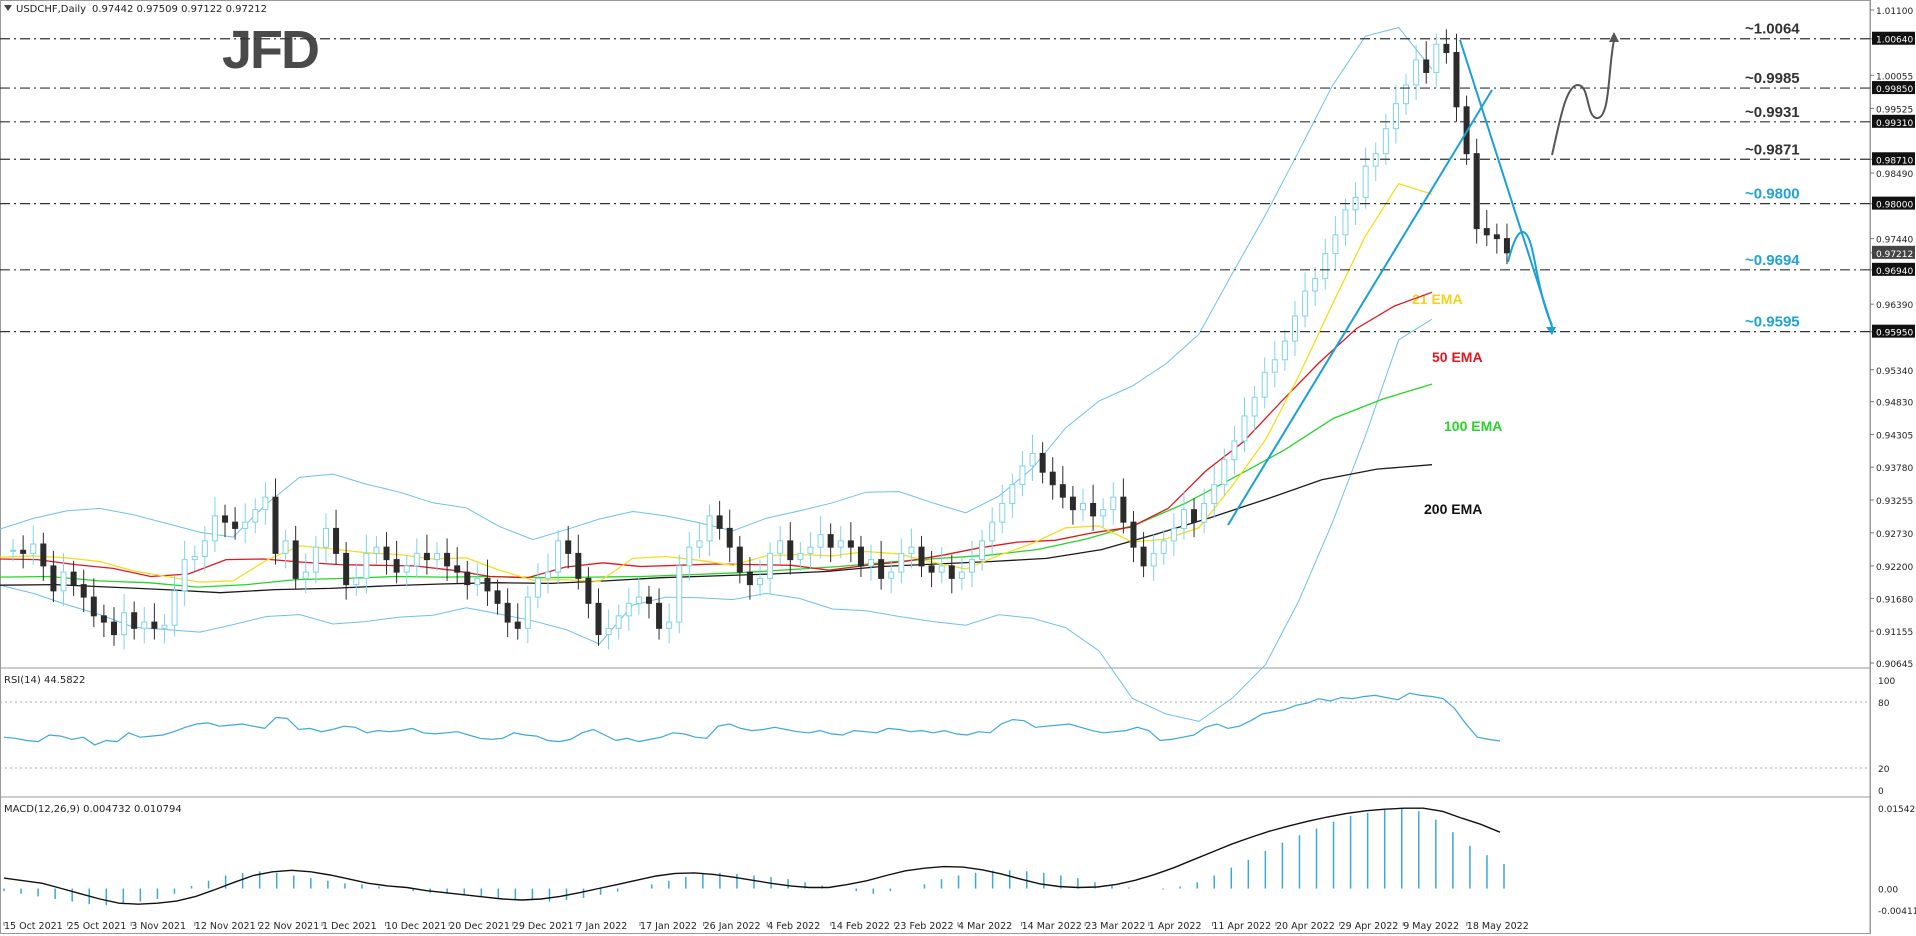 The width and height of the screenshot is (1916, 936). Describe the element at coordinates (1453, 509) in the screenshot. I see `ema200-label: 200 EMA` at that location.